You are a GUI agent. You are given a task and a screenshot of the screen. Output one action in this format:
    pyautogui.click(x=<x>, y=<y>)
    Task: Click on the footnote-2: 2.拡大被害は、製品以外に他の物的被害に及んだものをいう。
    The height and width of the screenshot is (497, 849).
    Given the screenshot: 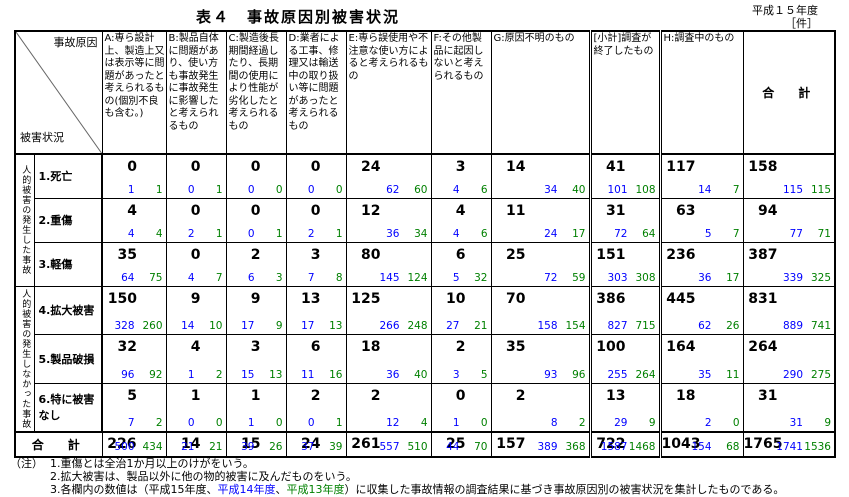 What is the action you would take?
    pyautogui.click(x=203, y=476)
    